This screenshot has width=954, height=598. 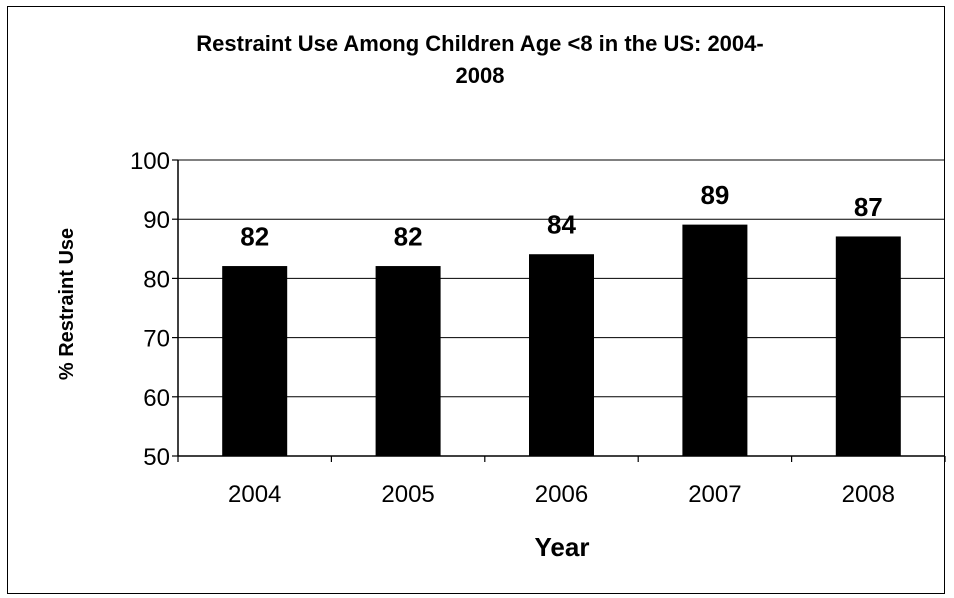 I want to click on y-tick-labels: 50 60 70 80 90 100, so click(x=150, y=309).